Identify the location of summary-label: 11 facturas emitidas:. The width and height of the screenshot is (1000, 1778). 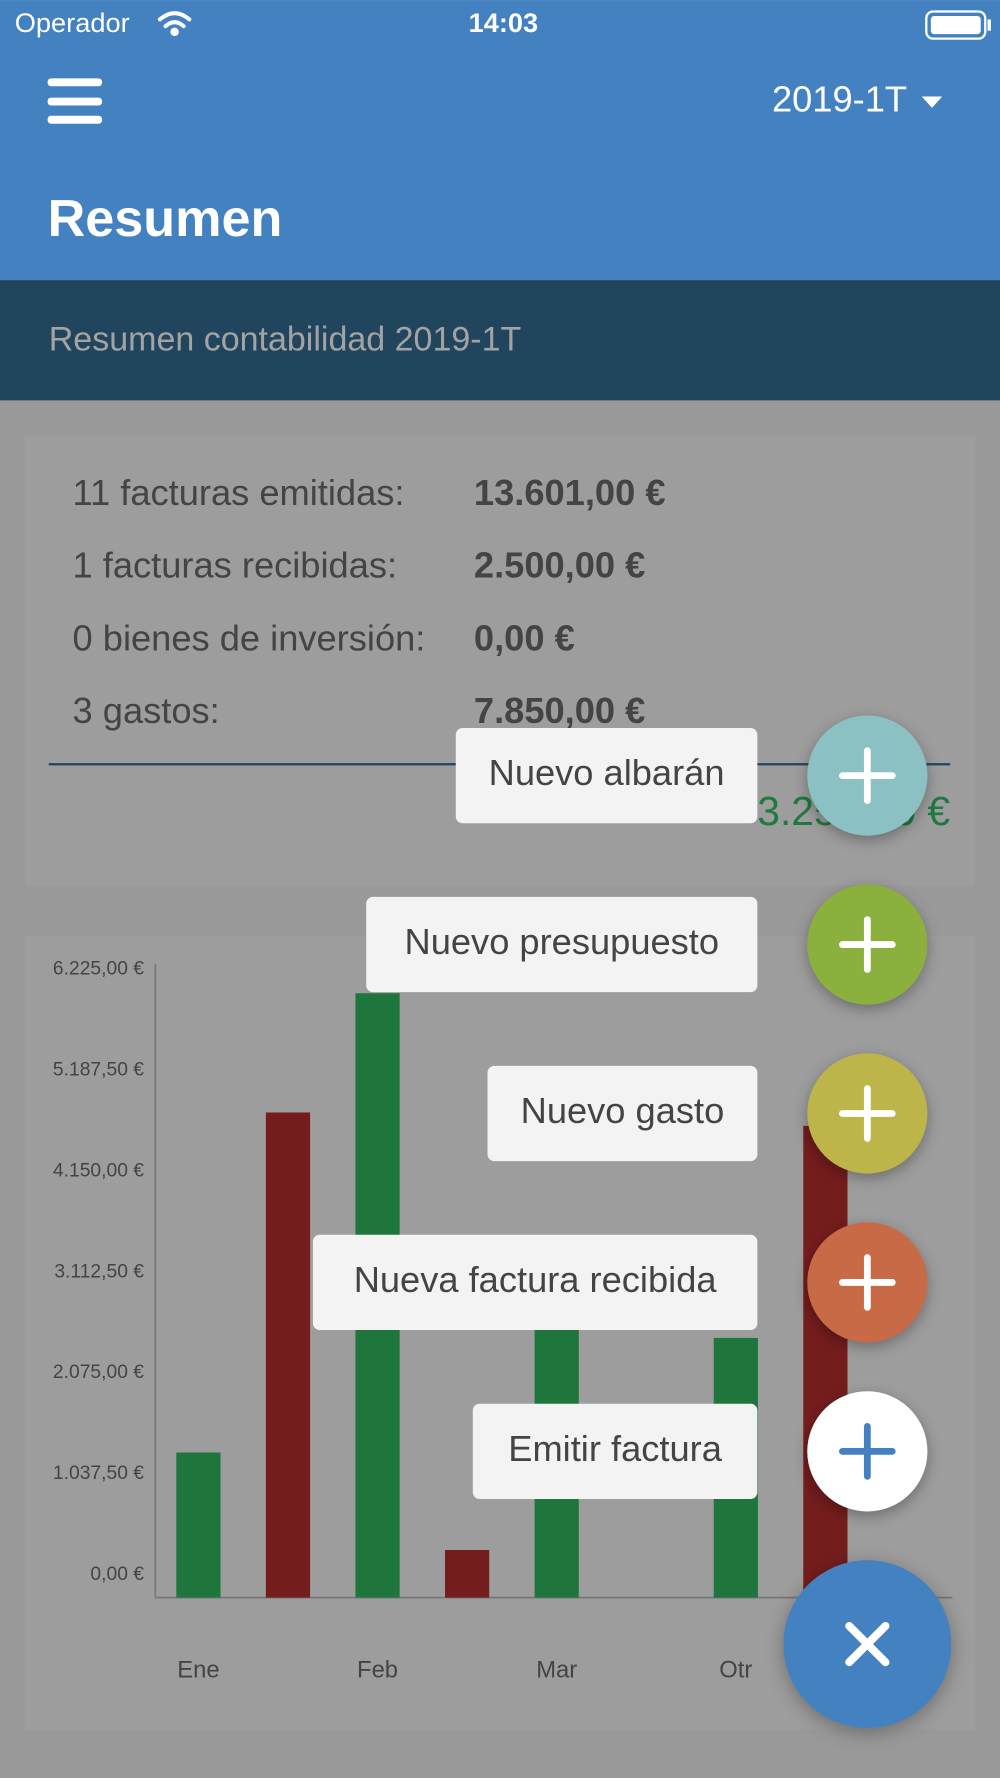
(239, 492).